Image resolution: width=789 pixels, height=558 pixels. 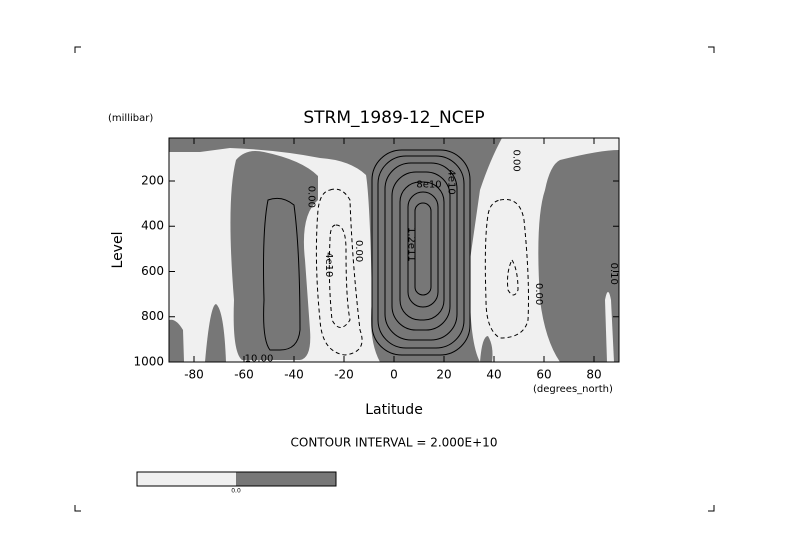 What do you see at coordinates (443, 375) in the screenshot?
I see `x-tick-label: 20` at bounding box center [443, 375].